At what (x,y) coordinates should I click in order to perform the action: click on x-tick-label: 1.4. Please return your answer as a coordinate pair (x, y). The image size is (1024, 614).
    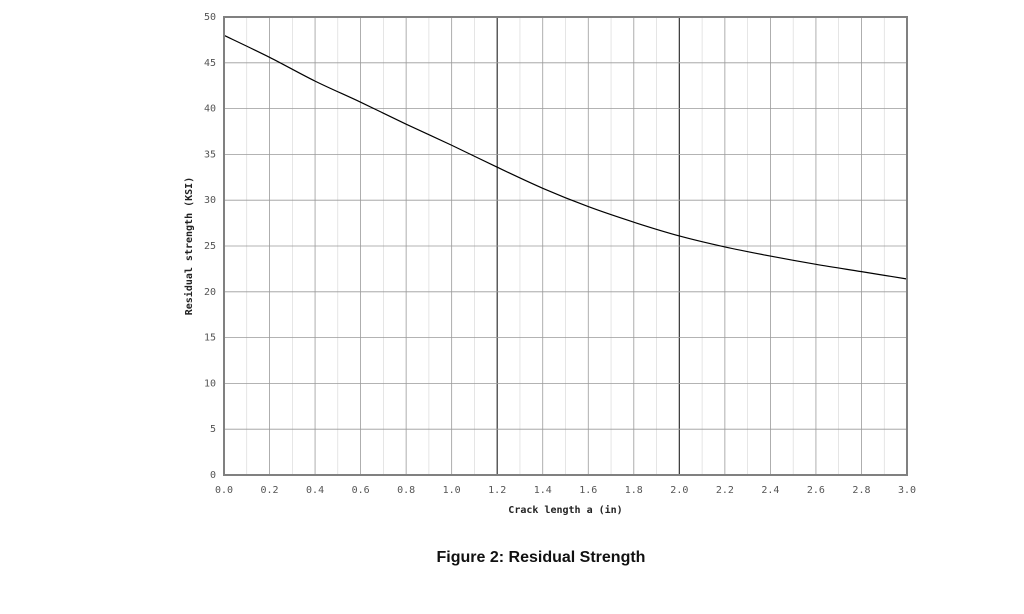
    Looking at the image, I should click on (543, 490).